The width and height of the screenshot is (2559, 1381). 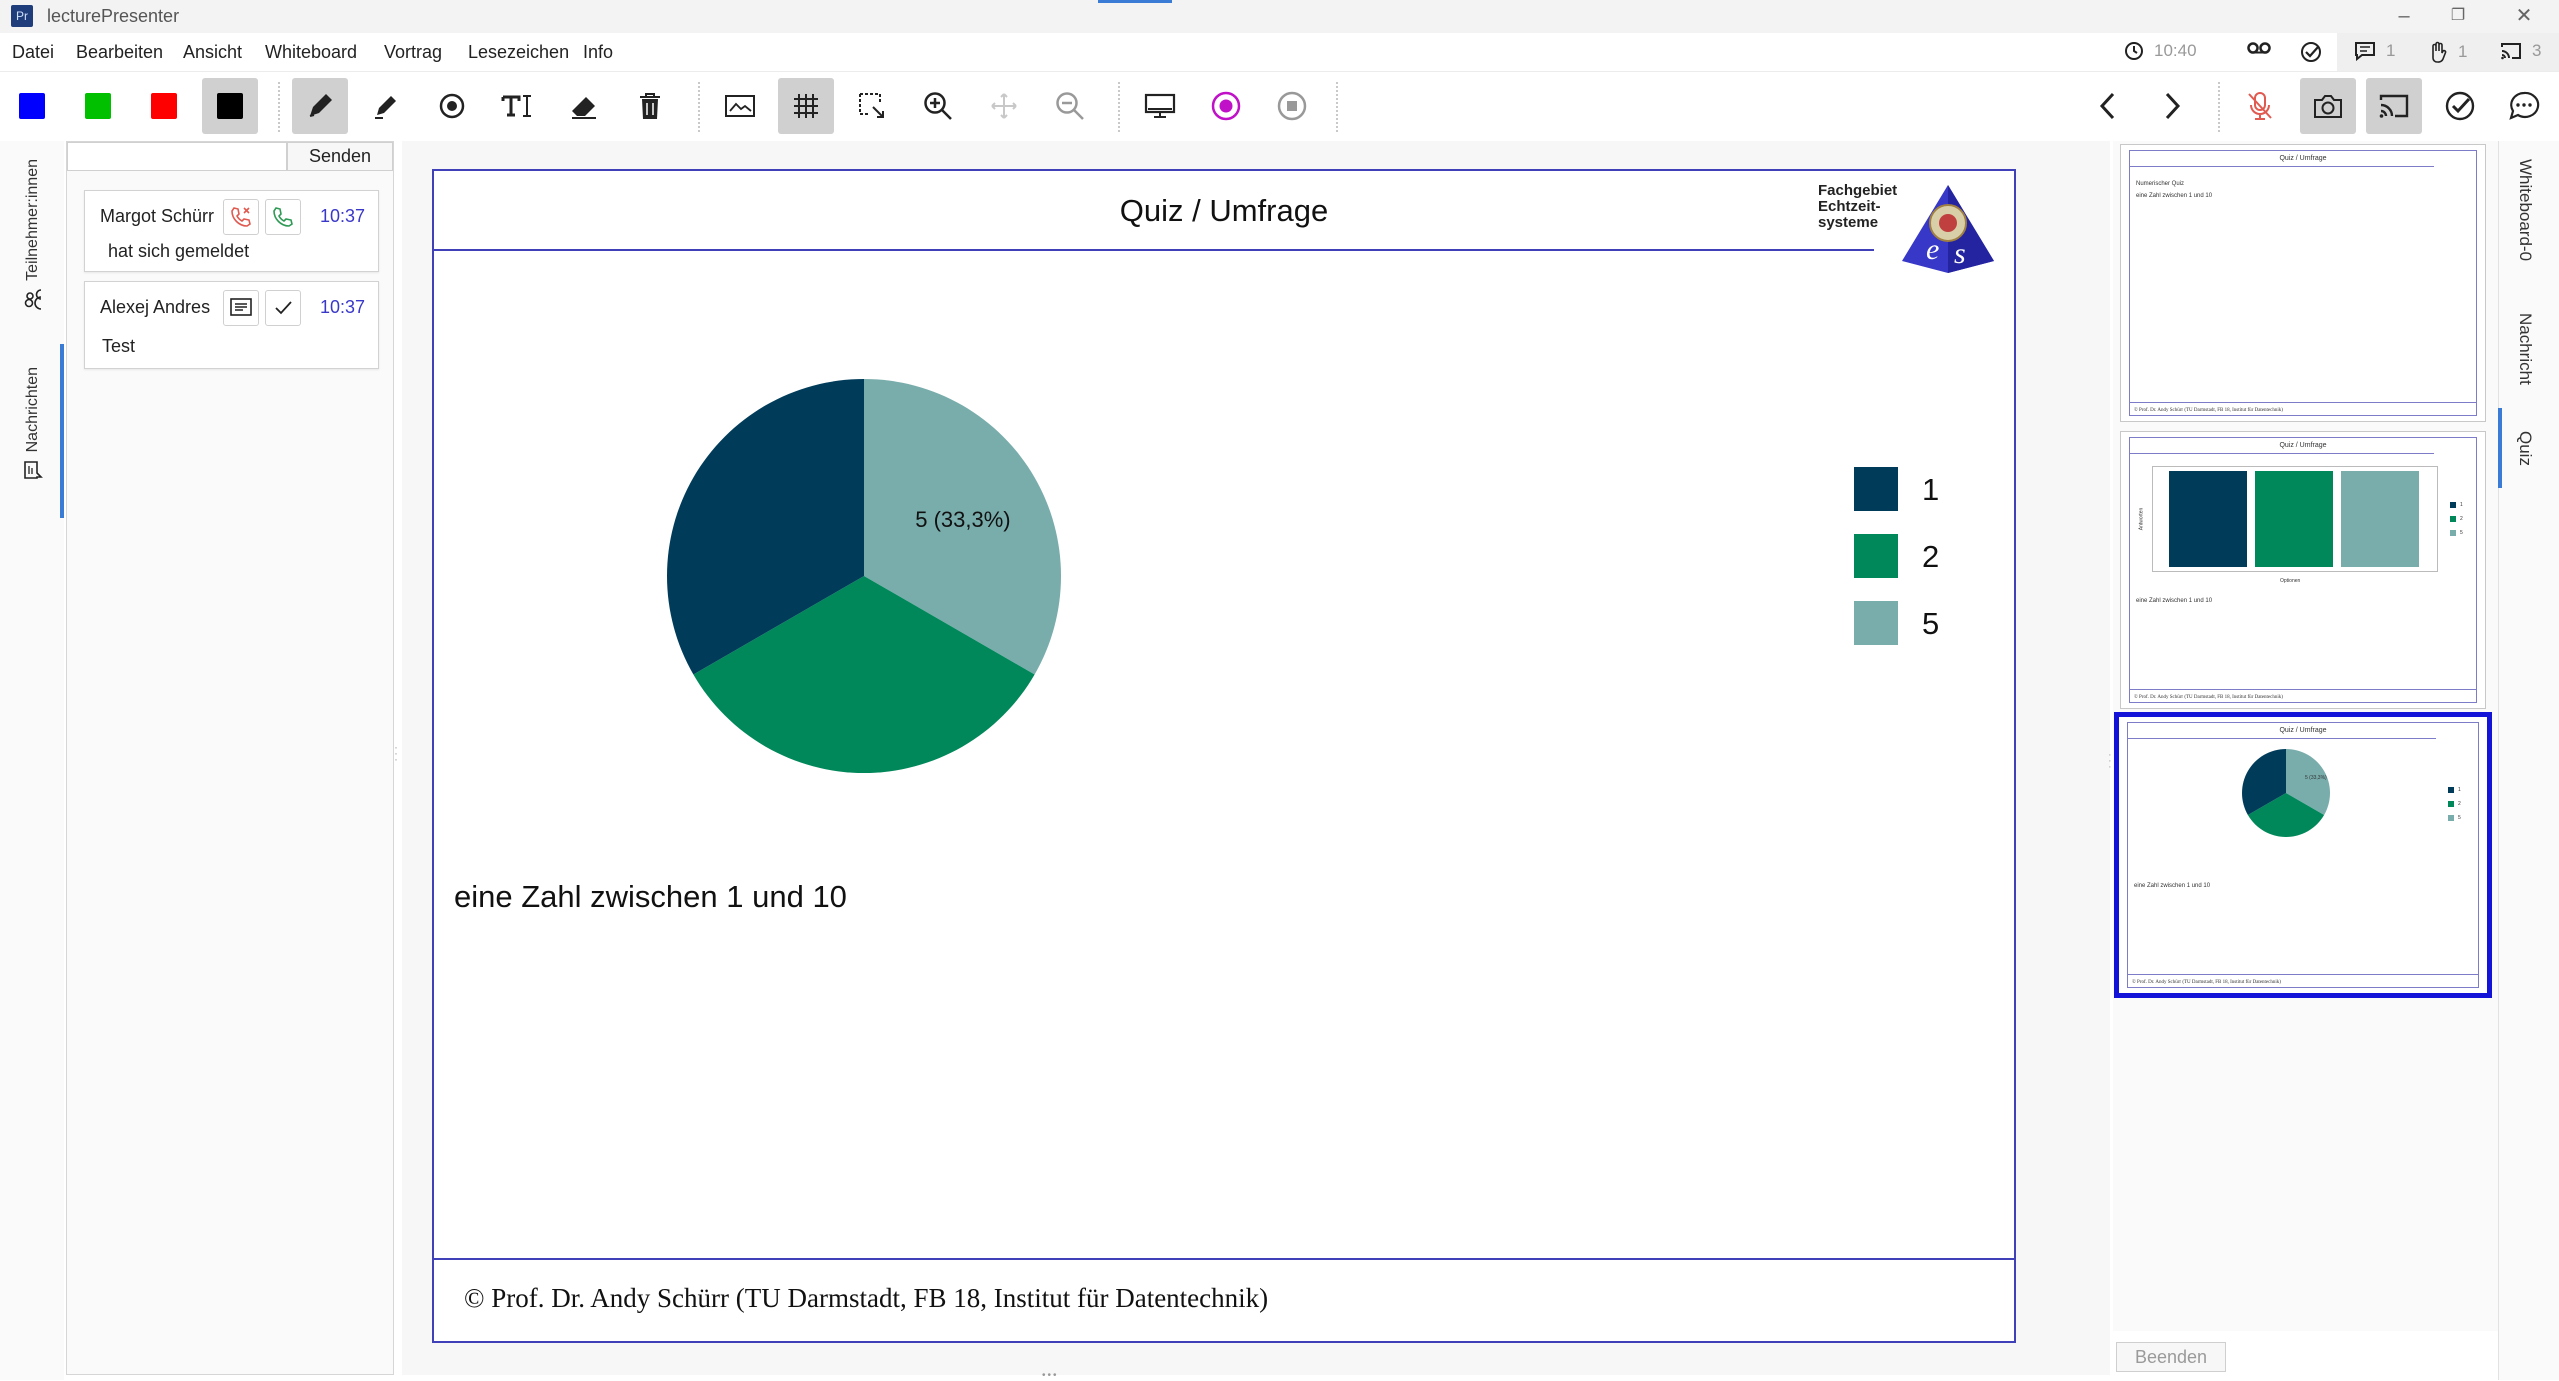 I want to click on panel-splitter: · · ·, so click(x=396, y=753).